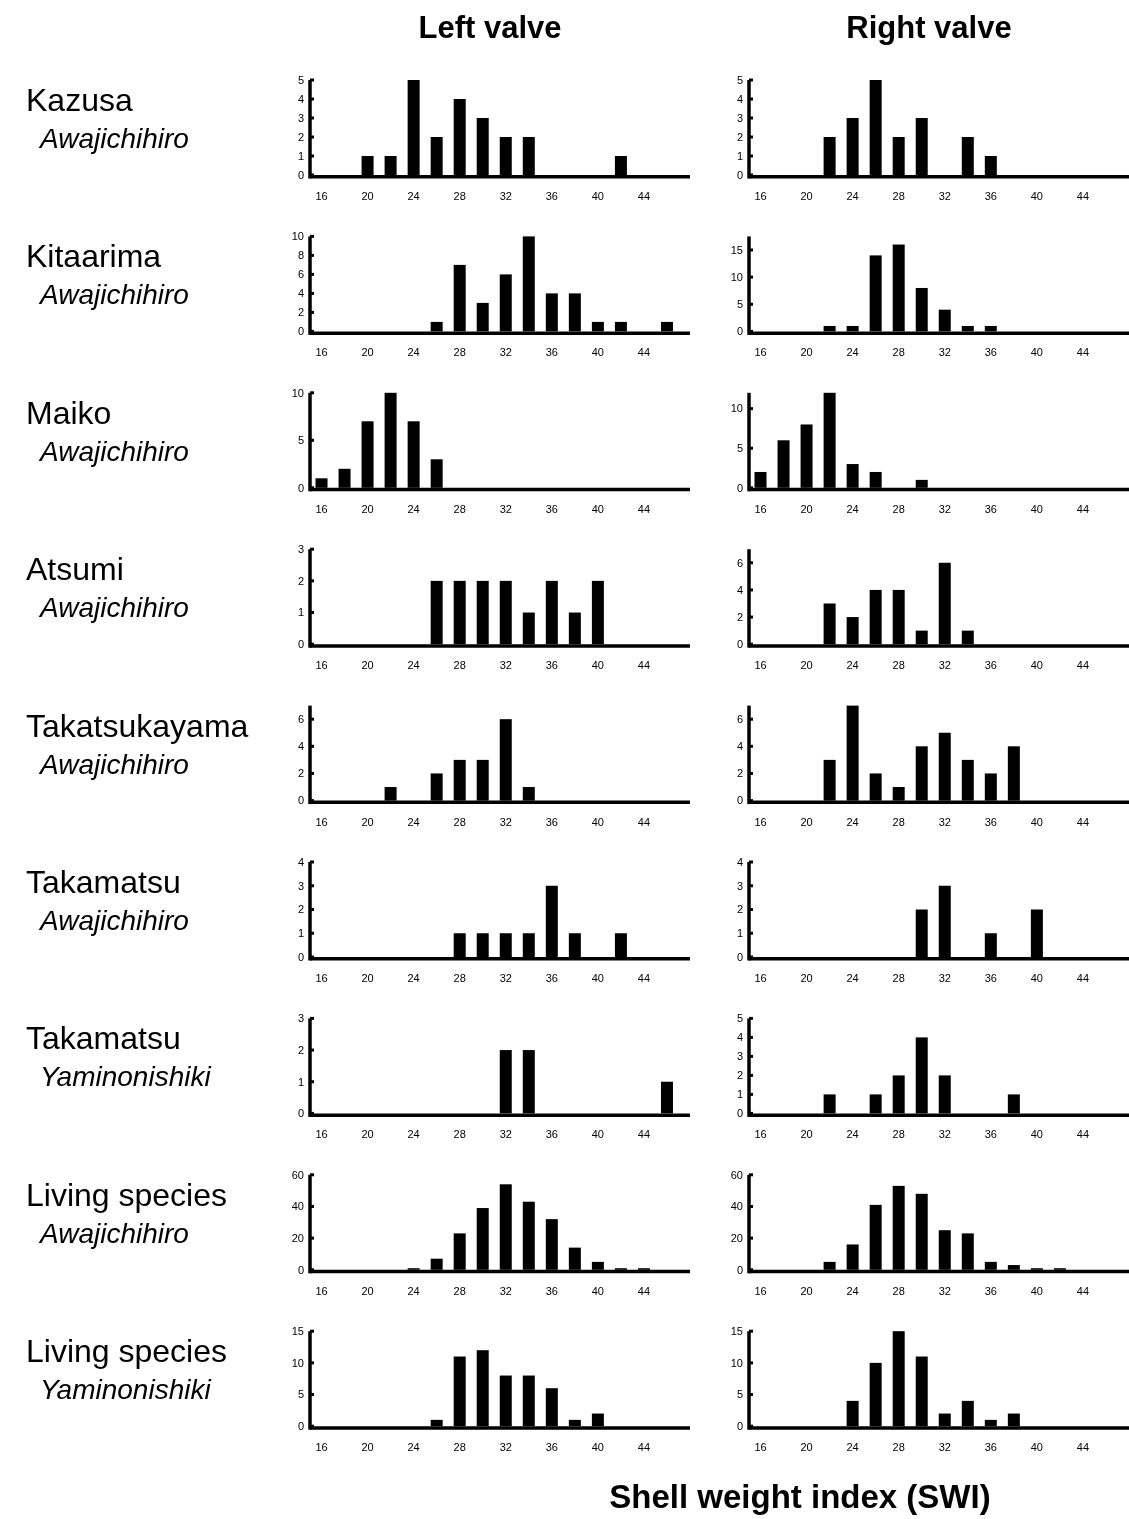  I want to click on y-tick-label: 40, so click(736, 1206).